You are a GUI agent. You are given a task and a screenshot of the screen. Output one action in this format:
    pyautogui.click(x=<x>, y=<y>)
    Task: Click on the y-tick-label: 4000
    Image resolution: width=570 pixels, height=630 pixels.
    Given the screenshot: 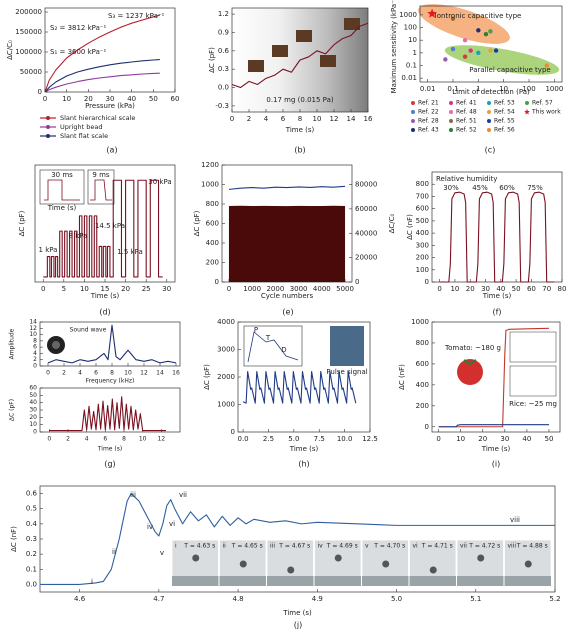 What is the action you would take?
    pyautogui.click(x=226, y=322)
    